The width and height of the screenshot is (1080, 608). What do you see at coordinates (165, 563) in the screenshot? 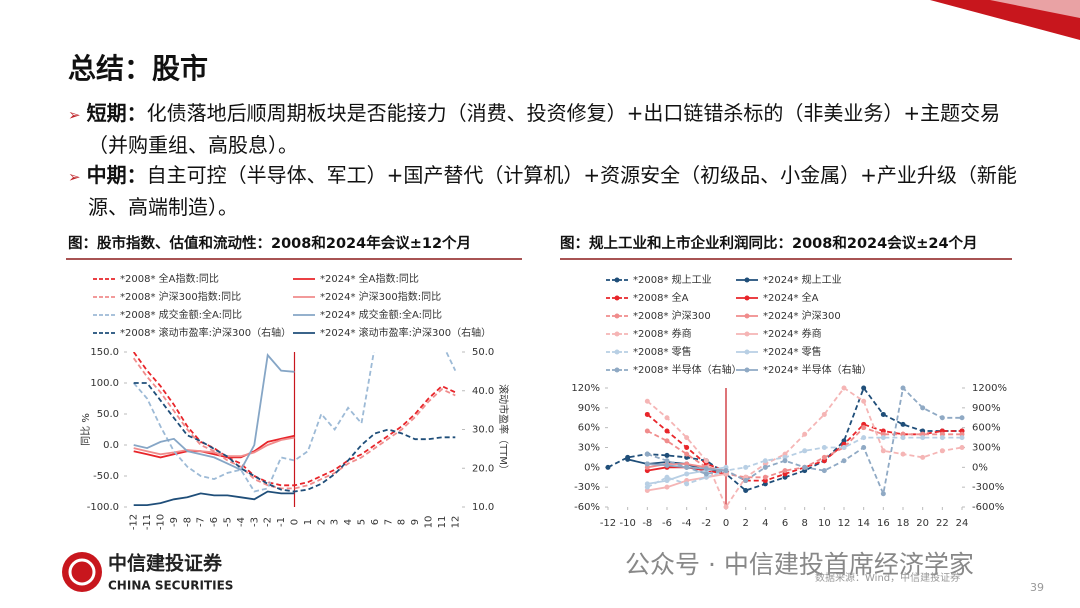
I see `logo-cn: 中信建投证券` at bounding box center [165, 563].